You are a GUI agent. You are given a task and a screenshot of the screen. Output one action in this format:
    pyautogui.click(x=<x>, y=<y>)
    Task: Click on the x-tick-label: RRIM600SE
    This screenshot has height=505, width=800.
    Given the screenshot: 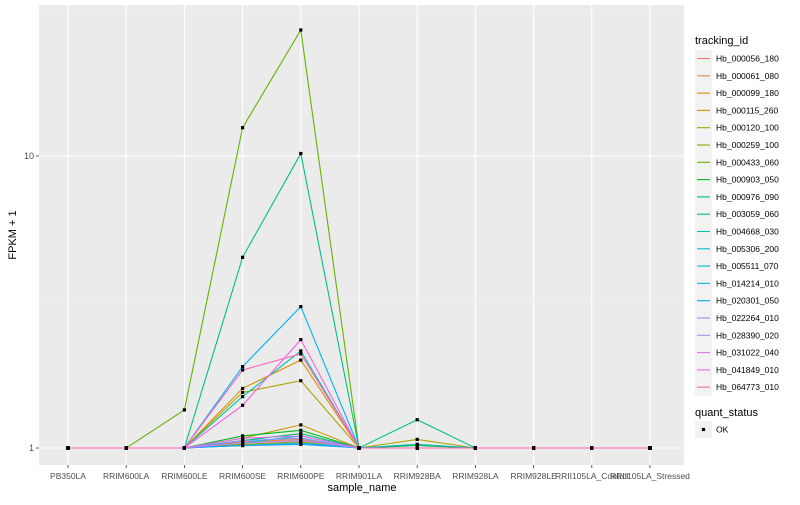 What is the action you would take?
    pyautogui.click(x=243, y=476)
    